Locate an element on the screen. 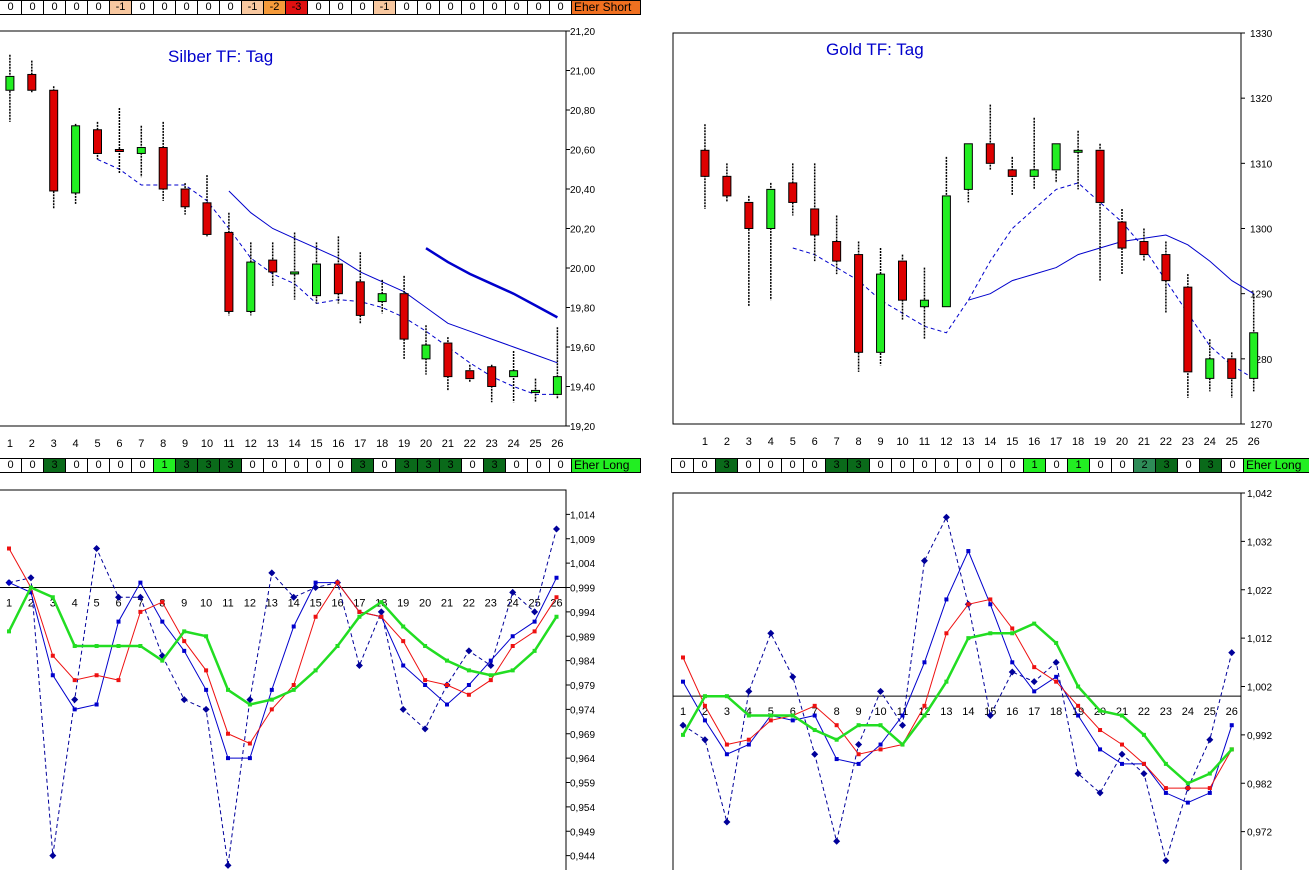  silver-price-x-tick-label: 6 is located at coordinates (119, 444).